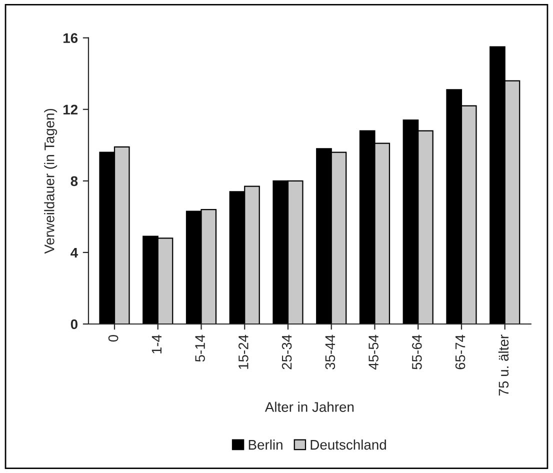  Describe the element at coordinates (417, 352) in the screenshot. I see `x-tick-label: 55-64` at that location.